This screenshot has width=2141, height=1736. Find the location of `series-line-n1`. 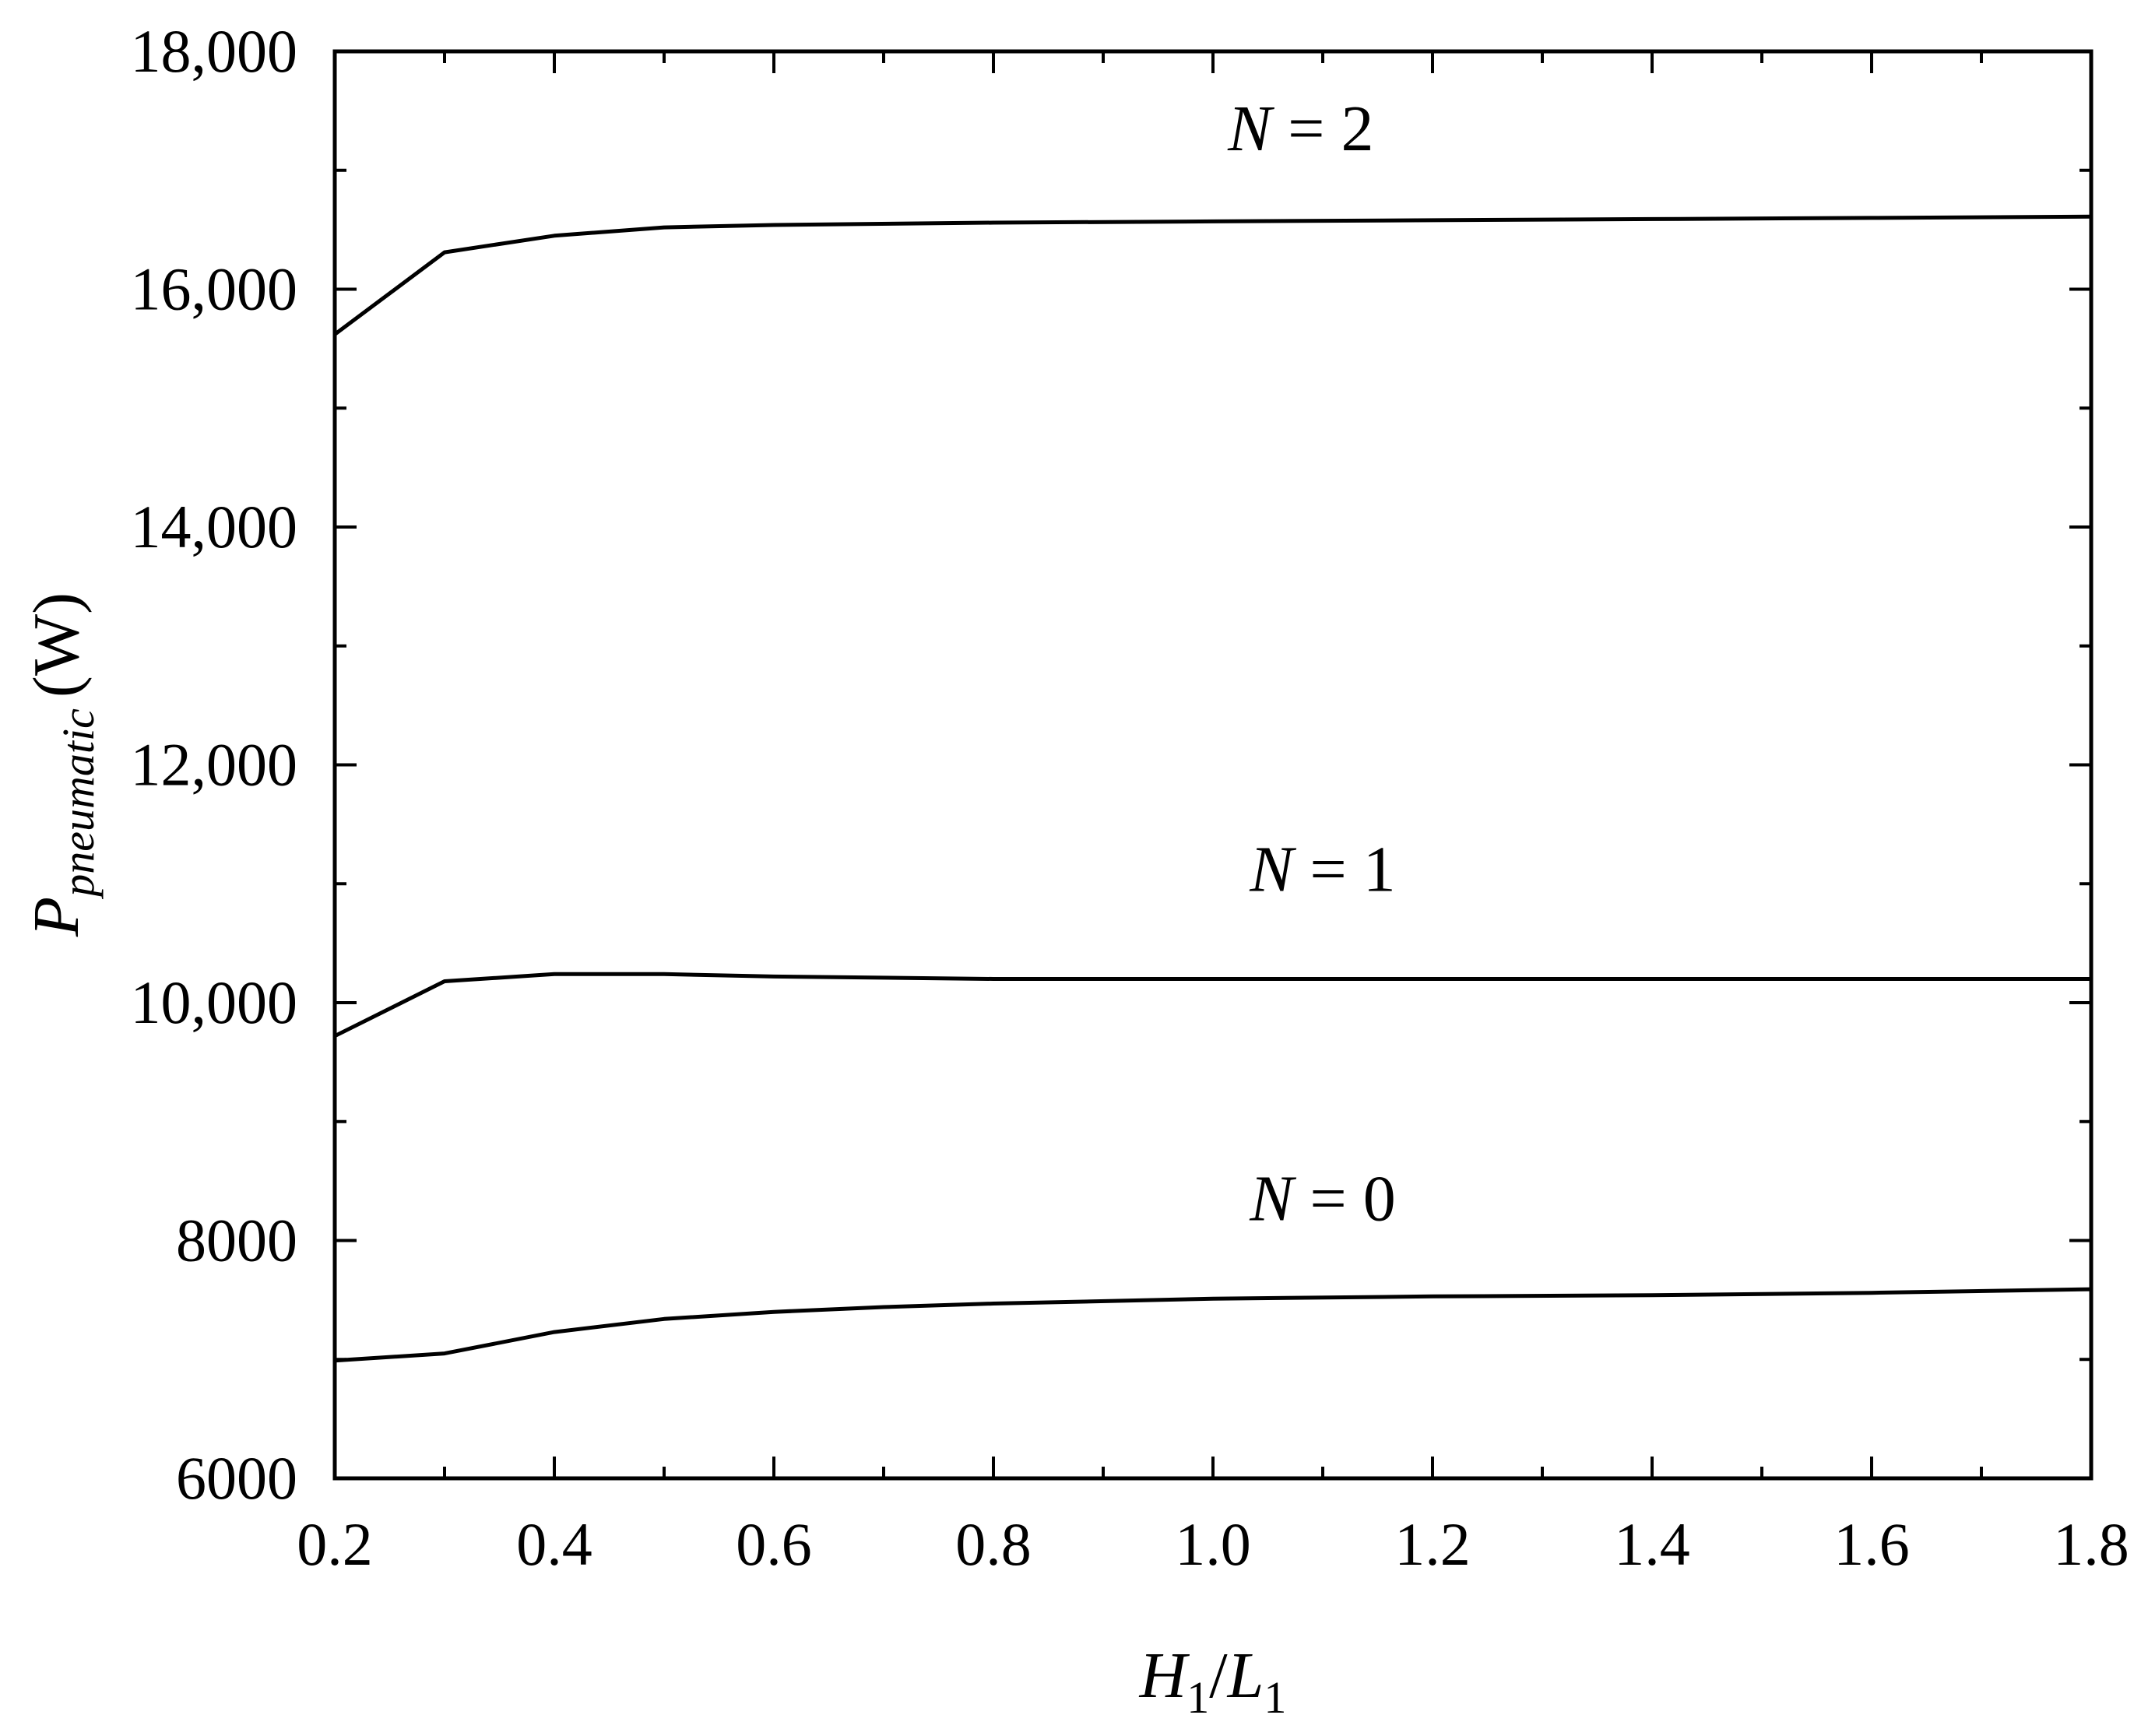

series-line-n1 is located at coordinates (1212, 1005).